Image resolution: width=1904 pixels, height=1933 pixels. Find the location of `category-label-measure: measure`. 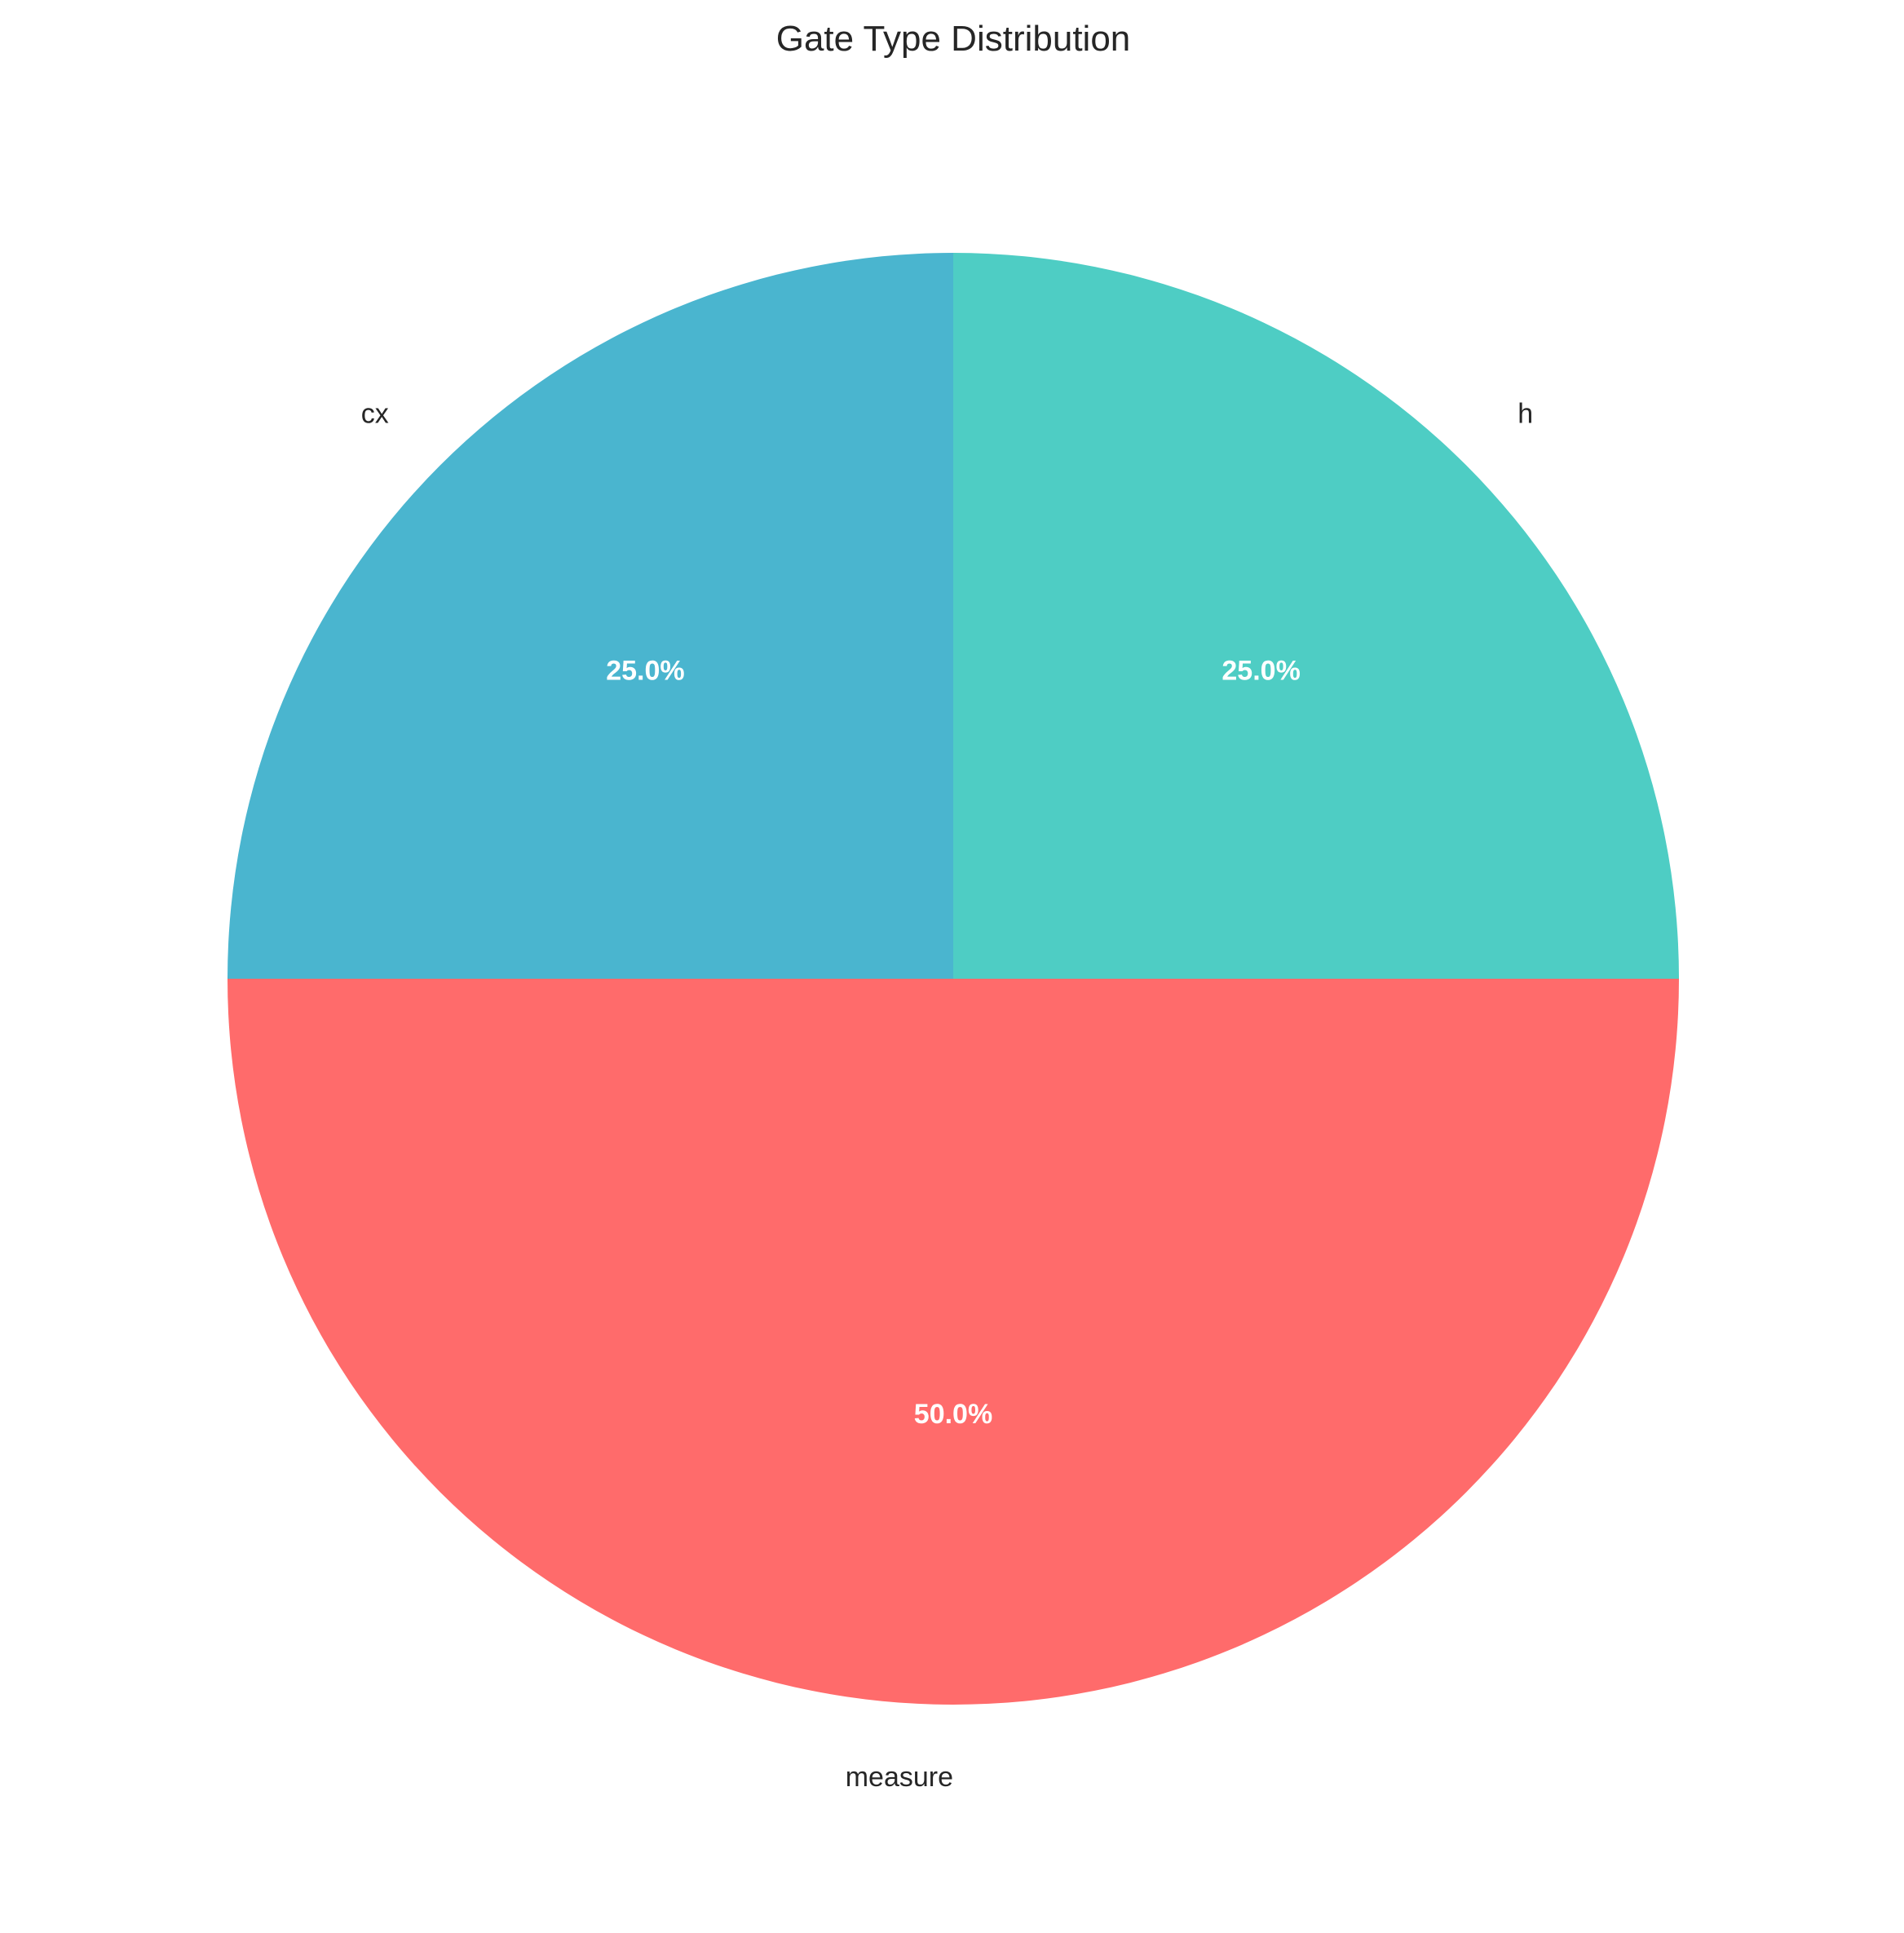

category-label-measure: measure is located at coordinates (900, 1778).